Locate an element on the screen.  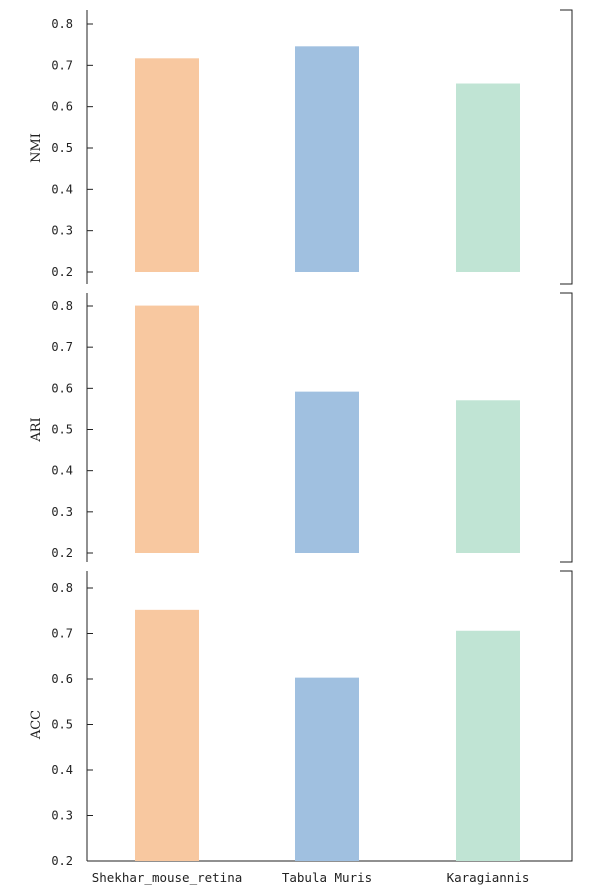
panel-bracket-acc is located at coordinates (566, 716).